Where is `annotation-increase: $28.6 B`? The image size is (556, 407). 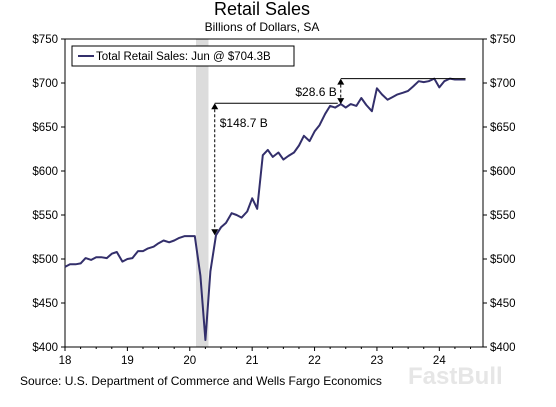 annotation-increase: $28.6 B is located at coordinates (380, 91).